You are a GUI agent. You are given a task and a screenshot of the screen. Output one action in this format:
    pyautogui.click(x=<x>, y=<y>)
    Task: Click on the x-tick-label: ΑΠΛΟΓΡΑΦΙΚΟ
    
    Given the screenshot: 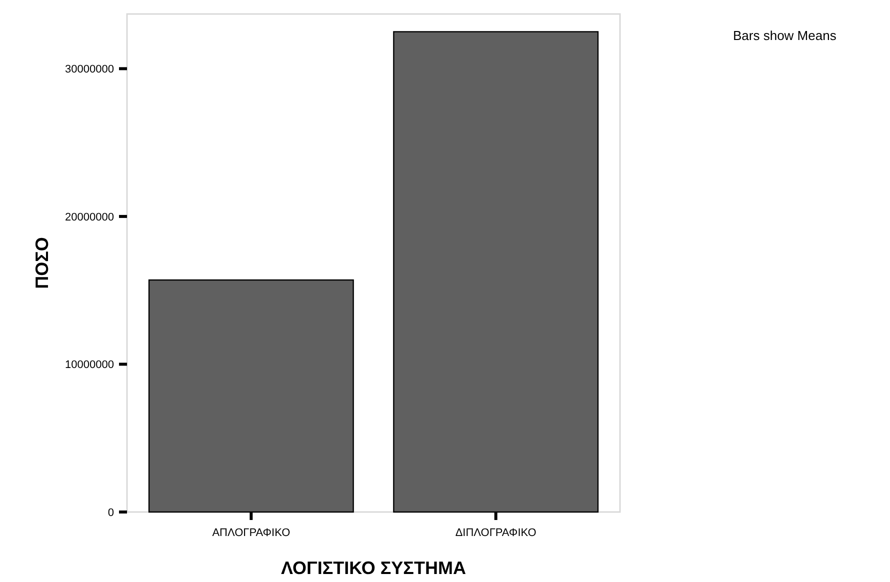 What is the action you would take?
    pyautogui.click(x=251, y=533)
    